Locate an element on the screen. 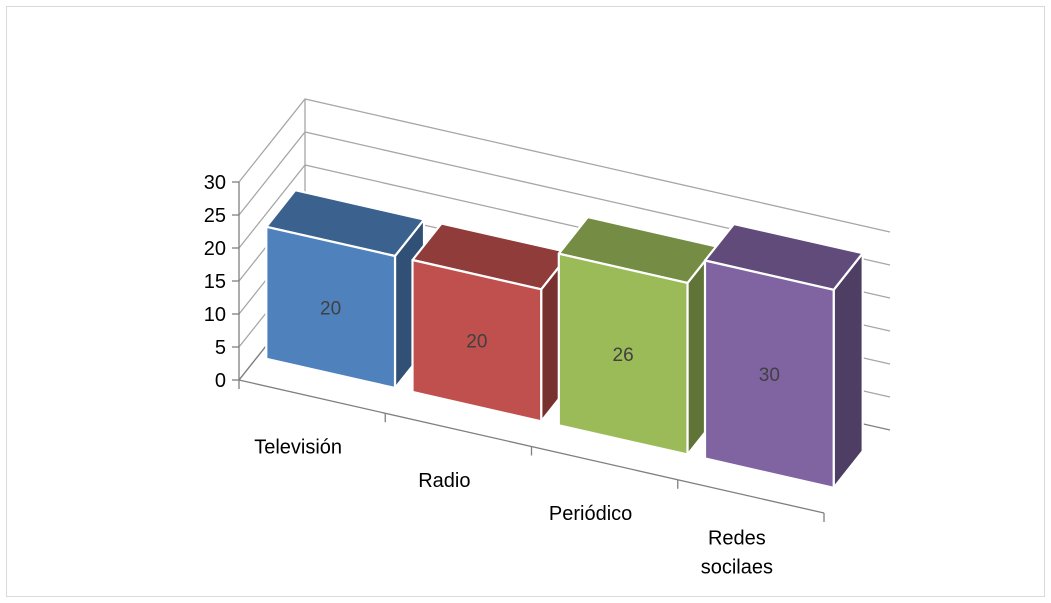  y-tick-label: 25 is located at coordinates (215, 216).